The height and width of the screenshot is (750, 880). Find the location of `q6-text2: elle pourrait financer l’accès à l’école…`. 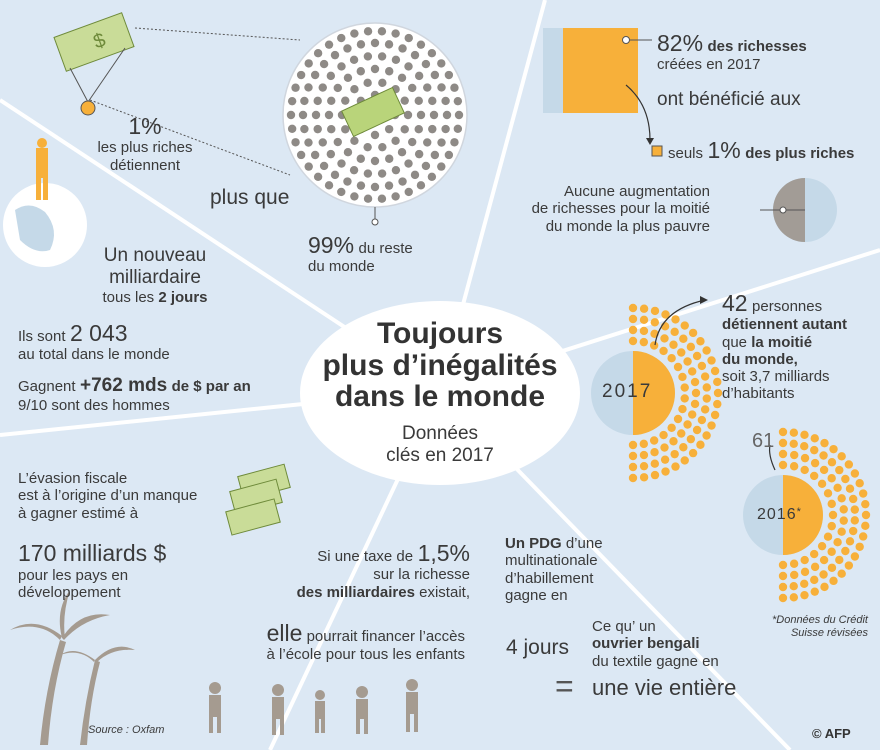

q6-text2: elle pourrait financer l’accès à l’école… is located at coordinates (330, 642).